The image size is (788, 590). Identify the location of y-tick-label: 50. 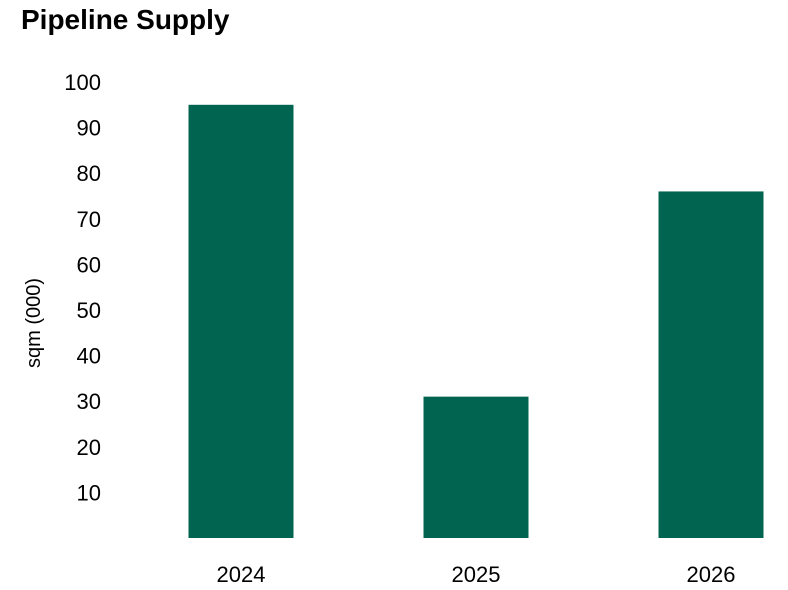
(89, 310).